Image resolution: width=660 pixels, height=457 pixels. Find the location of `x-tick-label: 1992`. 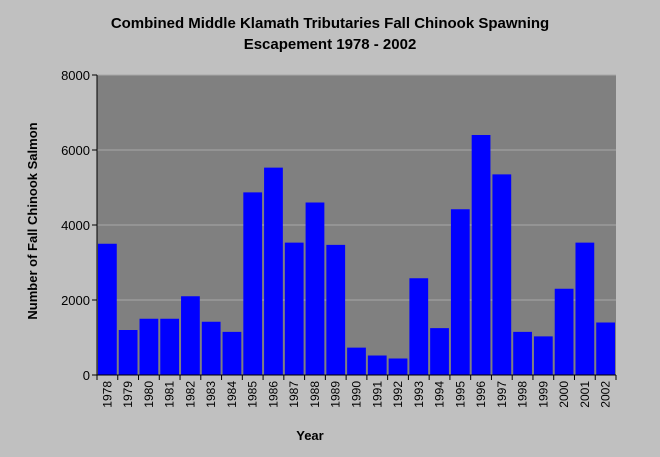

x-tick-label: 1992 is located at coordinates (398, 394).